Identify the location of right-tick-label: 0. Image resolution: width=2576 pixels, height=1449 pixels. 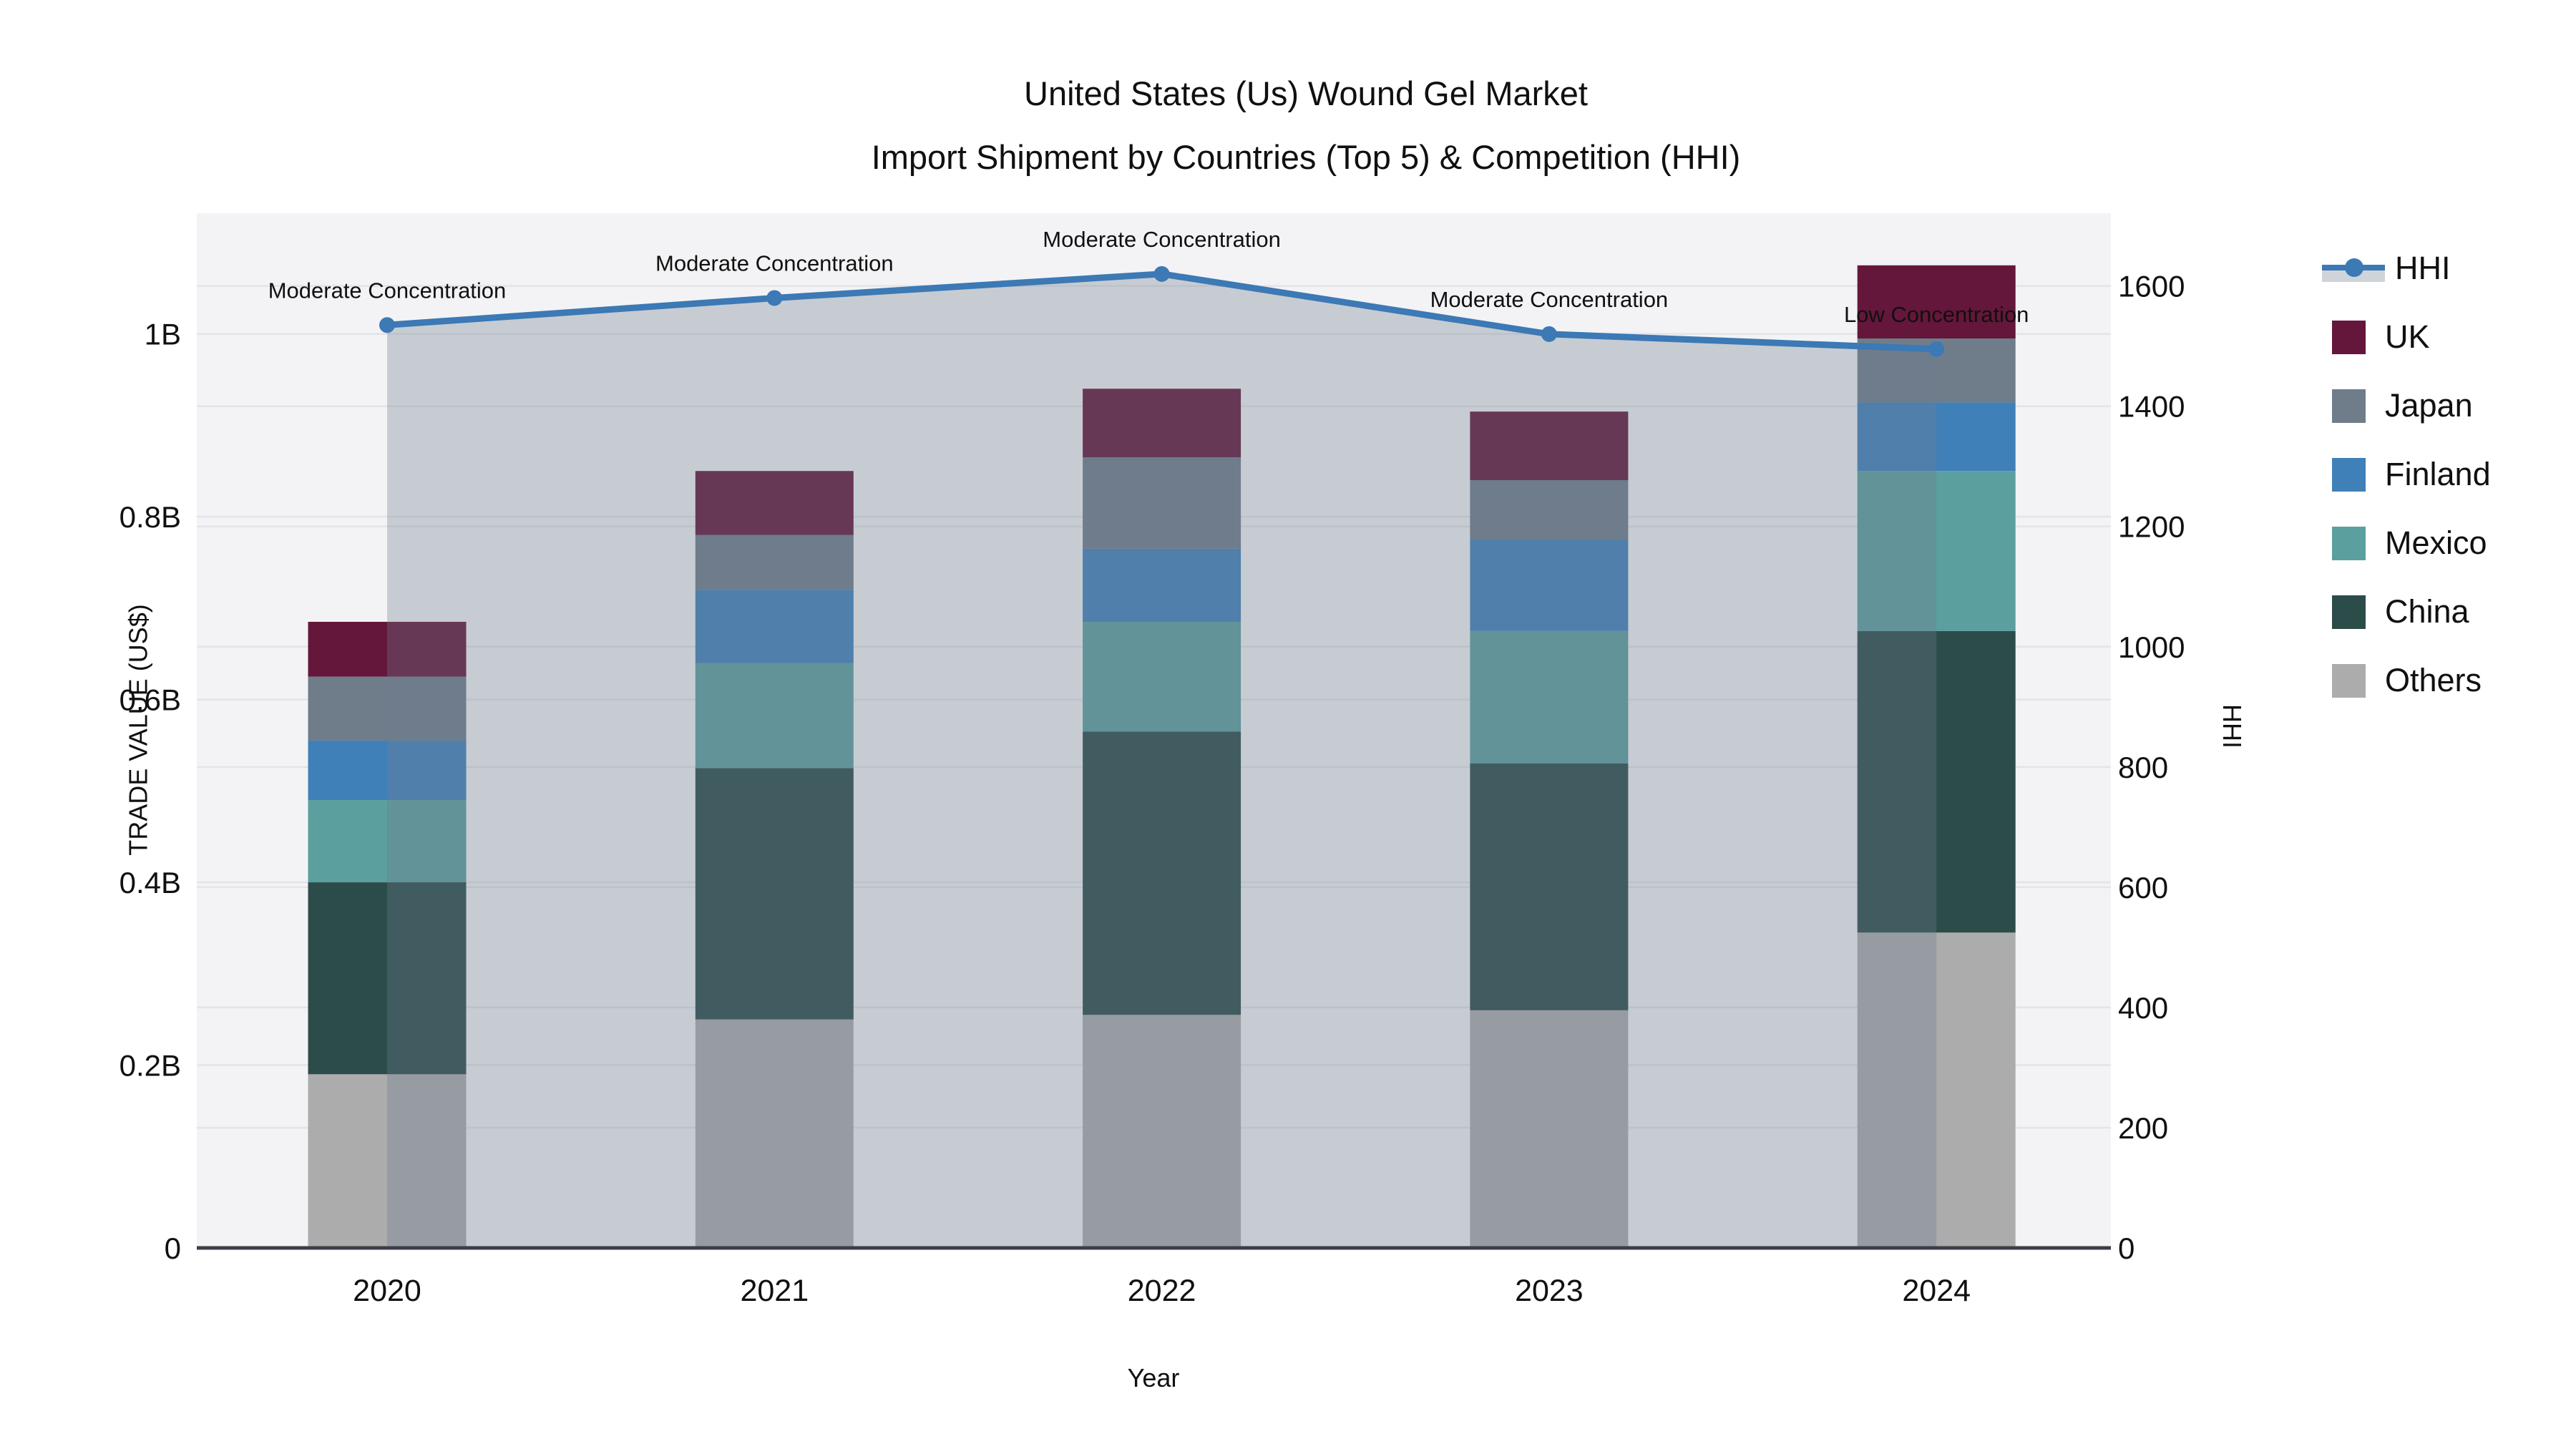
(2126, 1248).